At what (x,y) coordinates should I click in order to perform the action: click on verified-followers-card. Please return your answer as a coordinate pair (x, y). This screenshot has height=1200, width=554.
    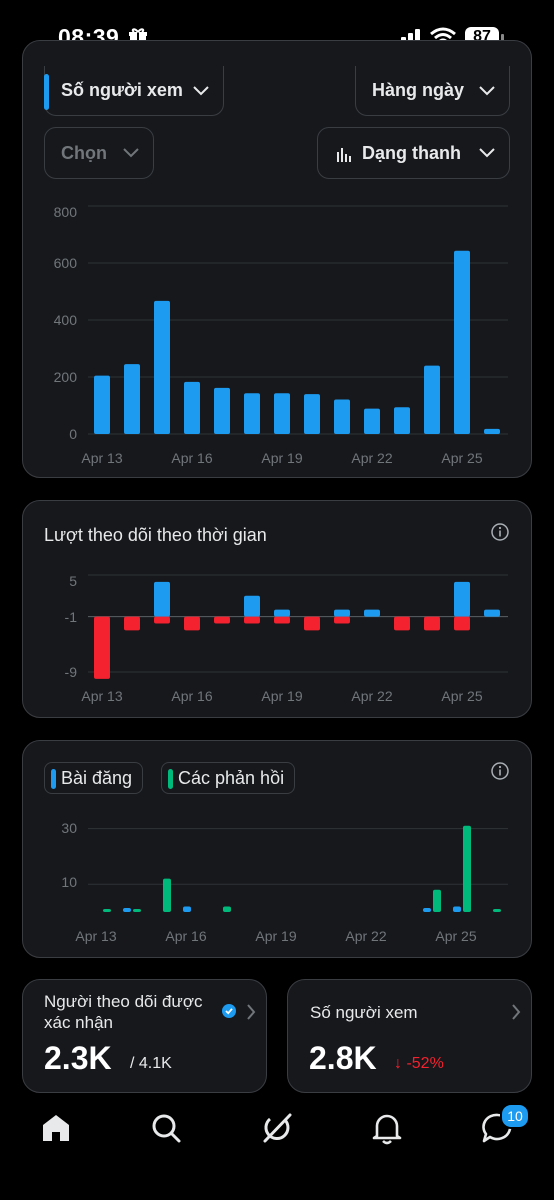
    Looking at the image, I should click on (144, 1036).